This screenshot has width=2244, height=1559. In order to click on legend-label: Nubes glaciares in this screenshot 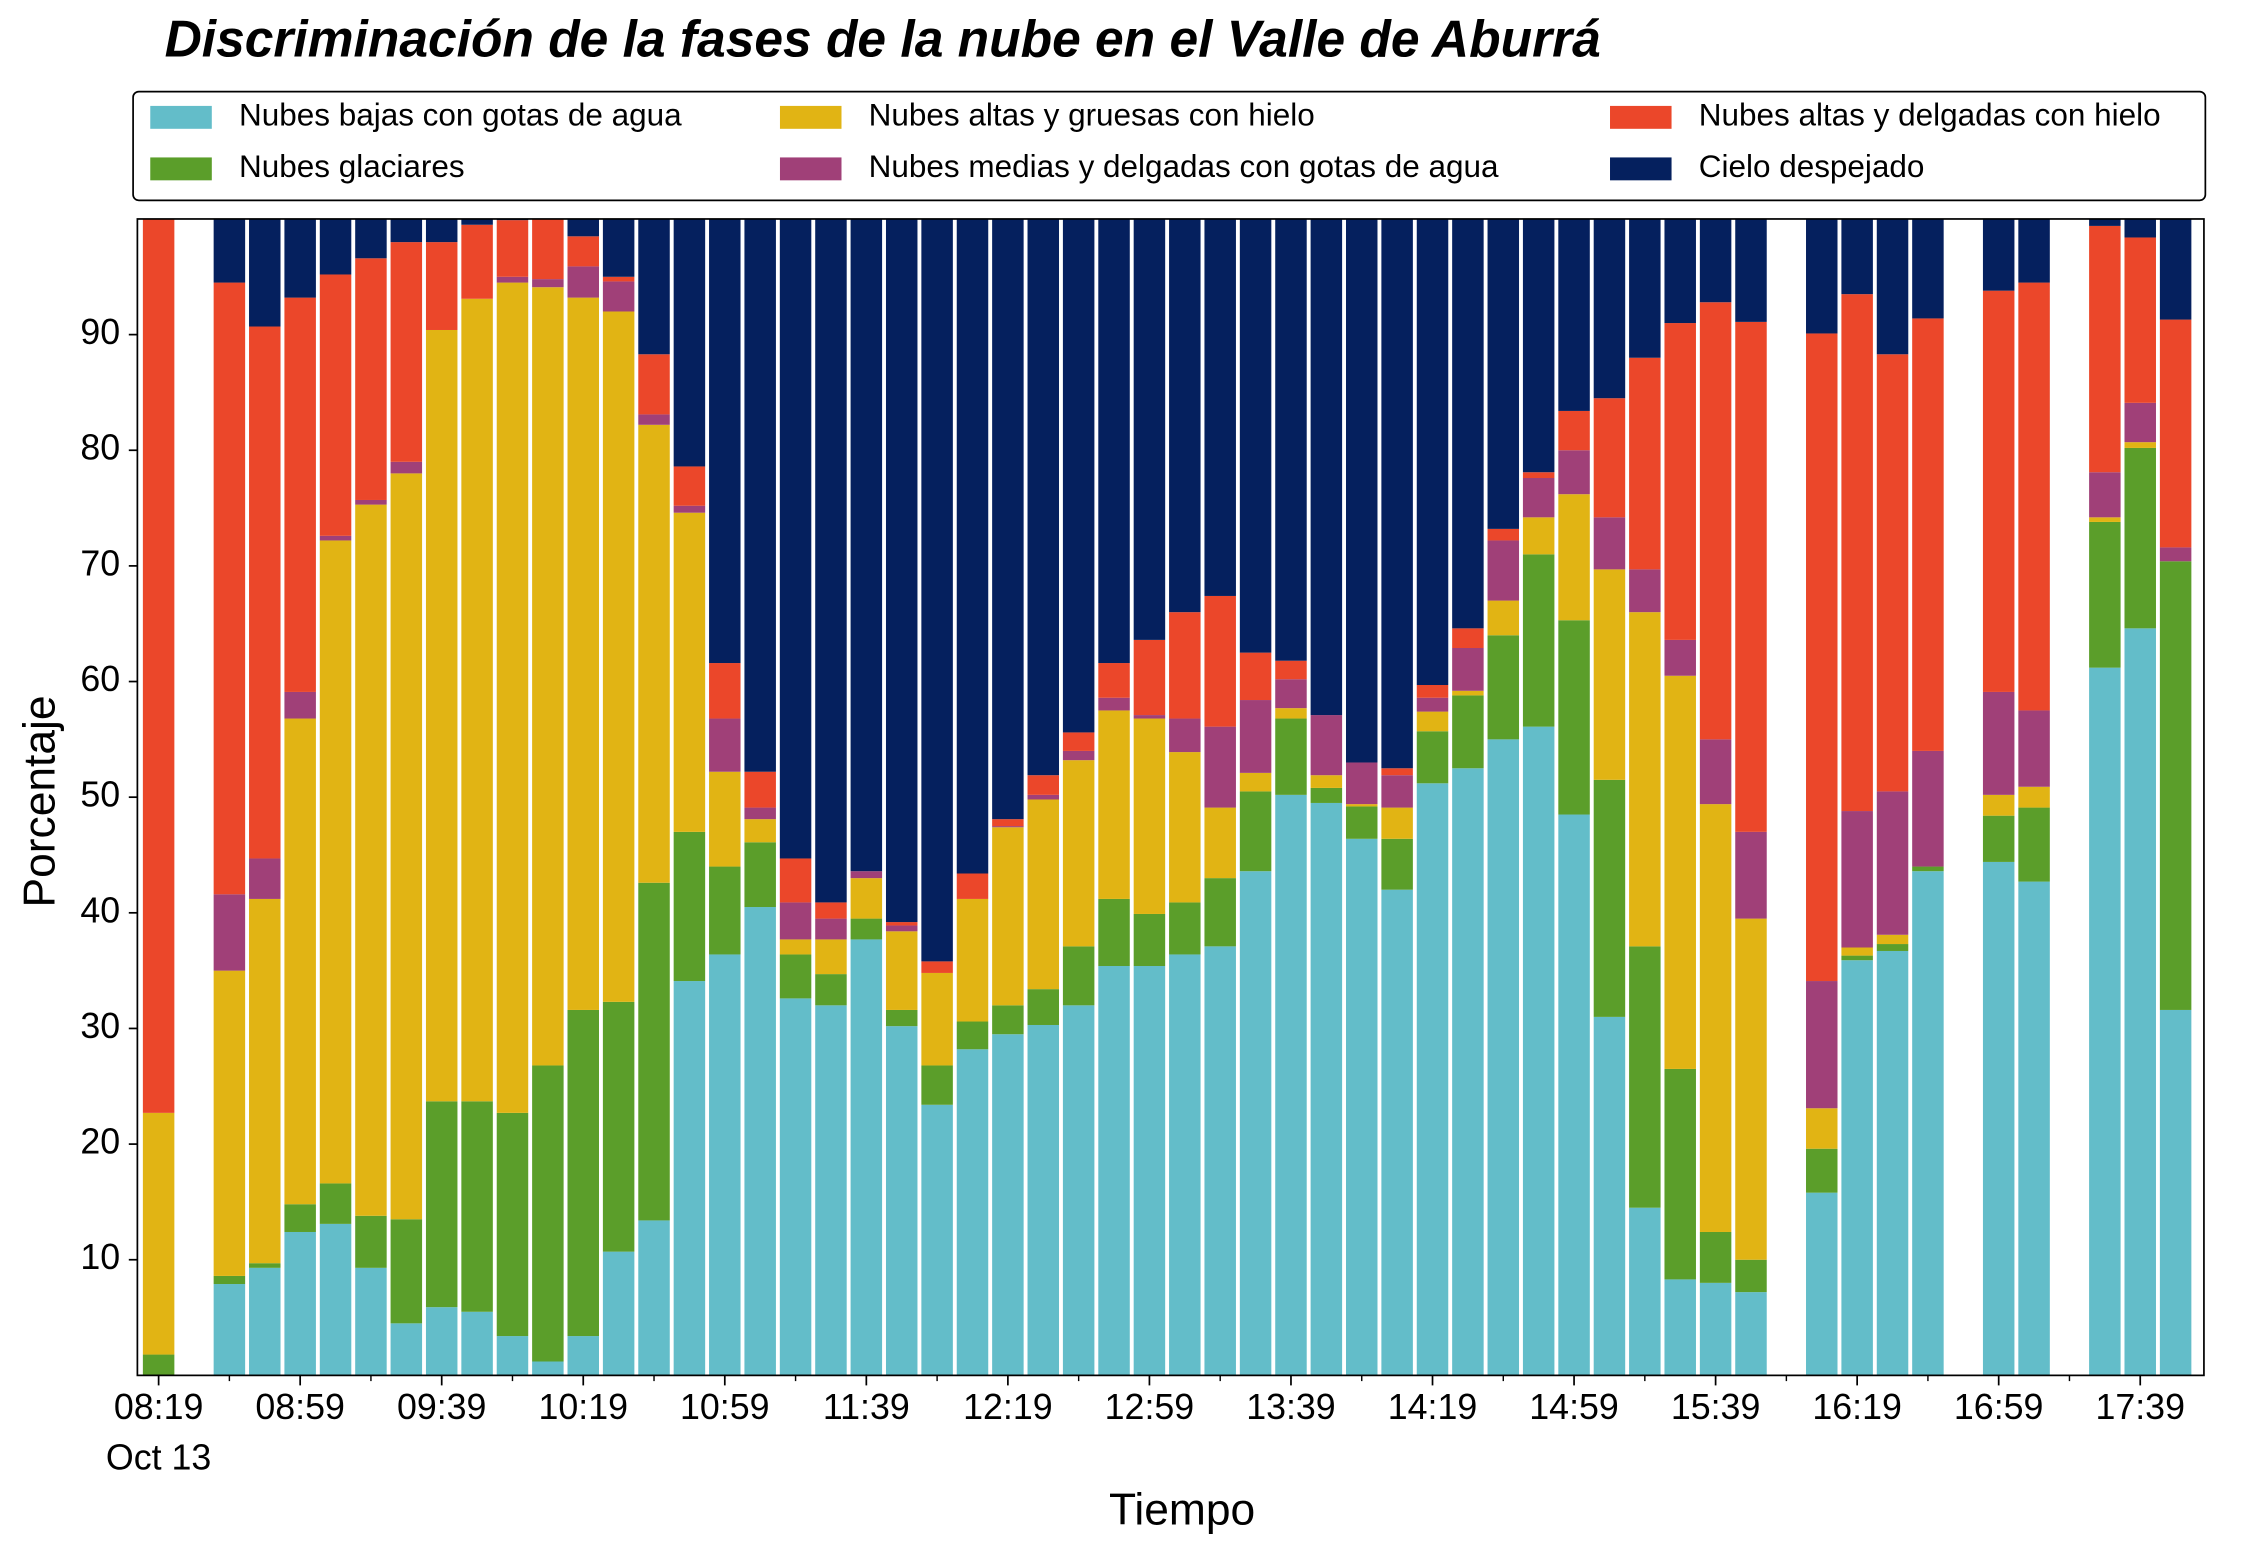, I will do `click(352, 166)`.